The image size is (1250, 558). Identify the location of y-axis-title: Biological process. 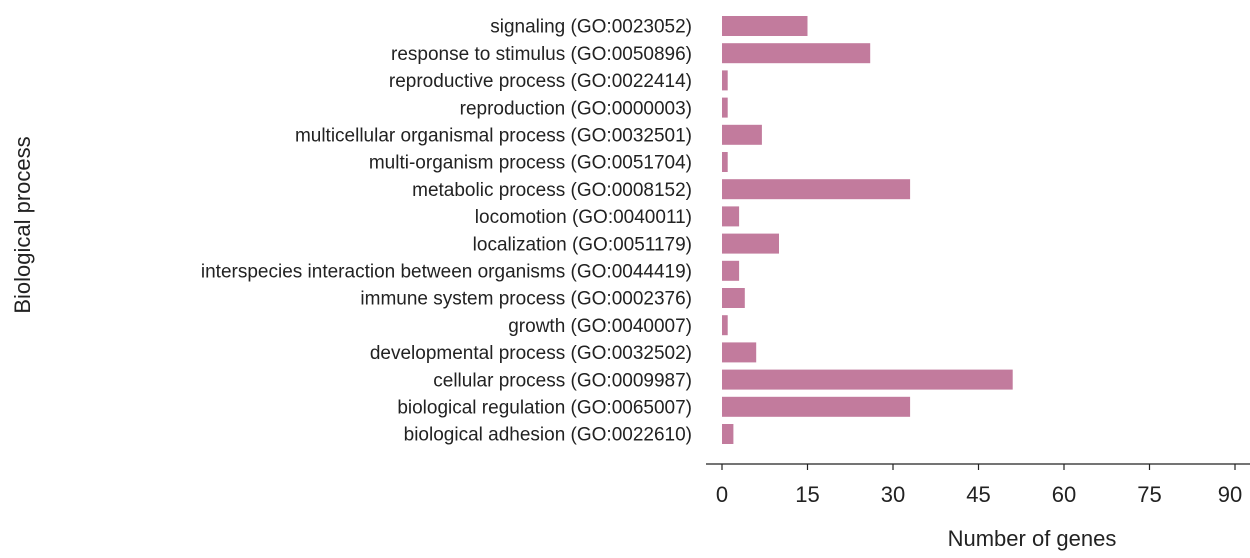
(22, 224).